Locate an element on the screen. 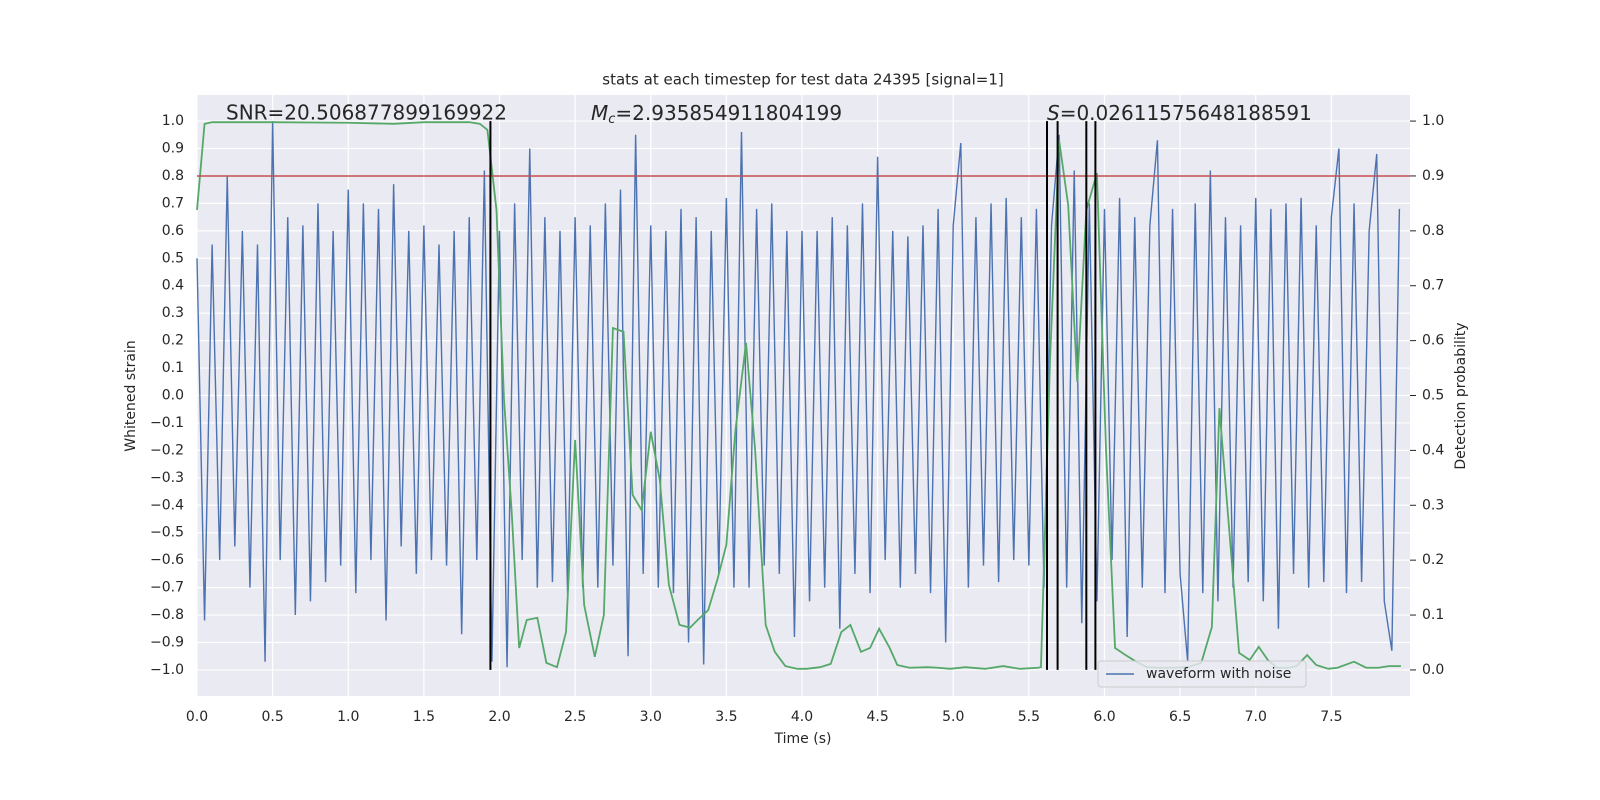 This screenshot has width=1600, height=800. y-tick-label: 0.8 is located at coordinates (173, 176).